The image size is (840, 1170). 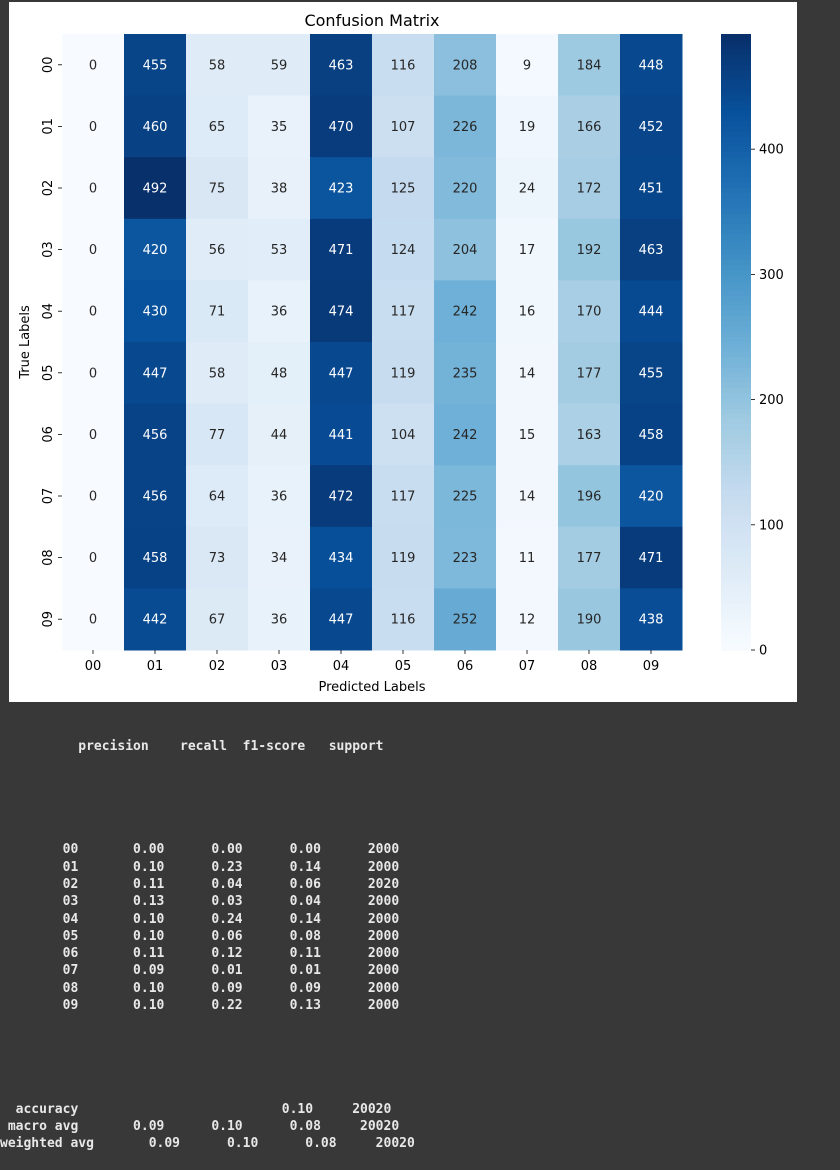 I want to click on x-tick-label: 03, so click(x=279, y=666).